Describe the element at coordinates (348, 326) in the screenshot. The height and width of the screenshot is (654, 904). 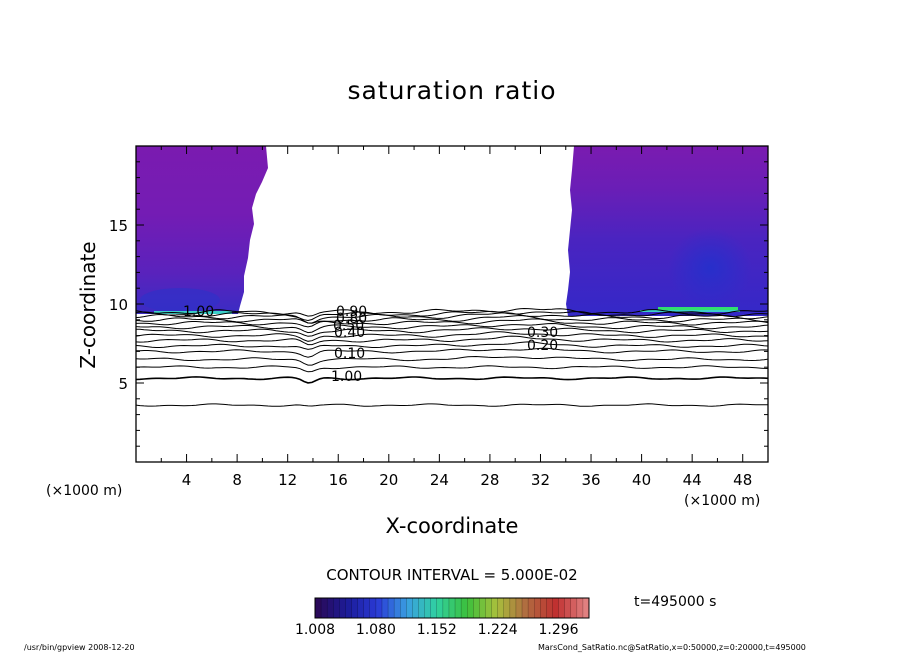
I see `contour-label: 0.50` at that location.